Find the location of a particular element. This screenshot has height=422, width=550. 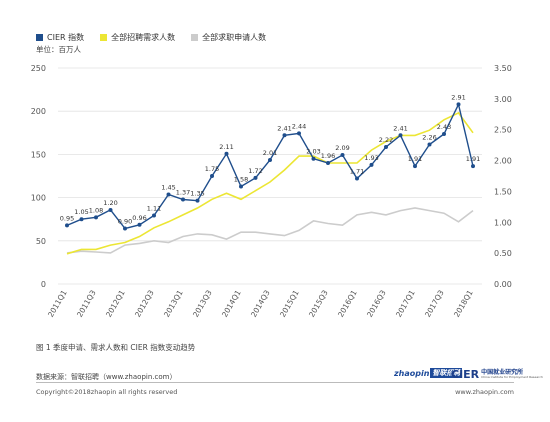

x-tick-label: 2018Q1 is located at coordinates (463, 303).